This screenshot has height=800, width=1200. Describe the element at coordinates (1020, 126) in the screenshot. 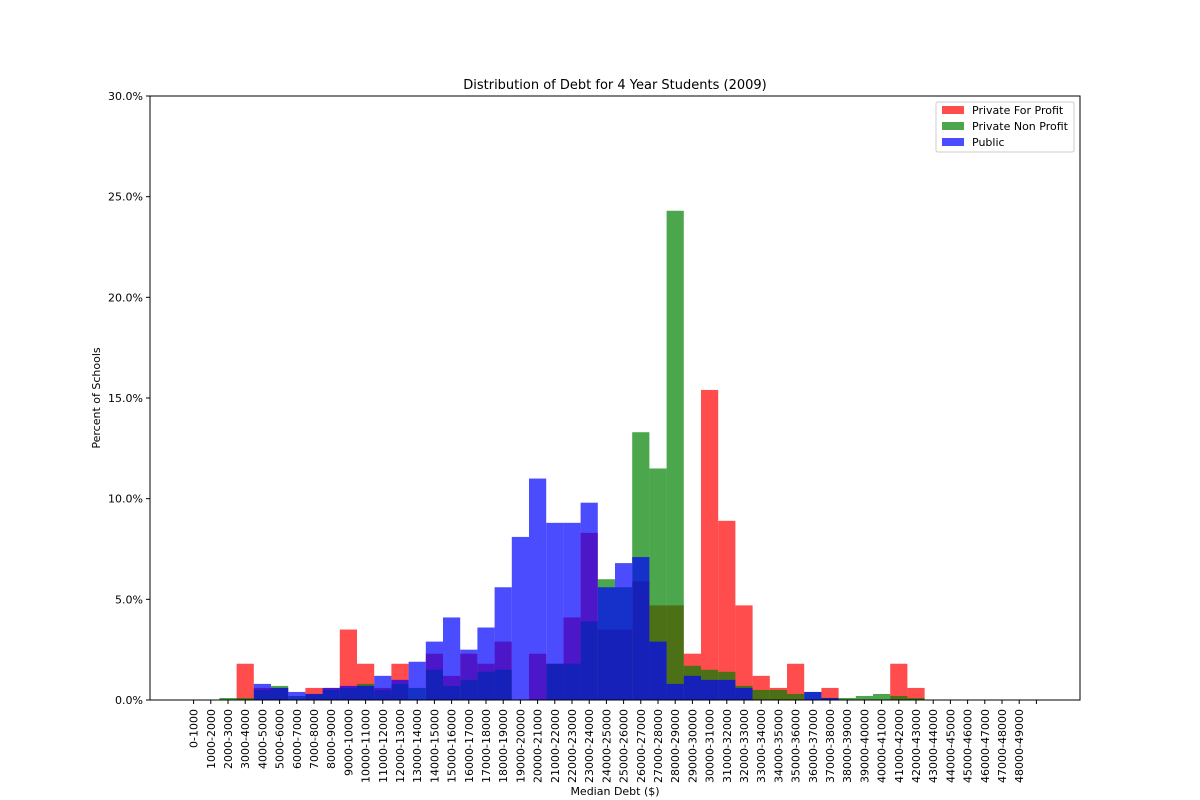

I see `legend-label: Private Non Profit` at that location.